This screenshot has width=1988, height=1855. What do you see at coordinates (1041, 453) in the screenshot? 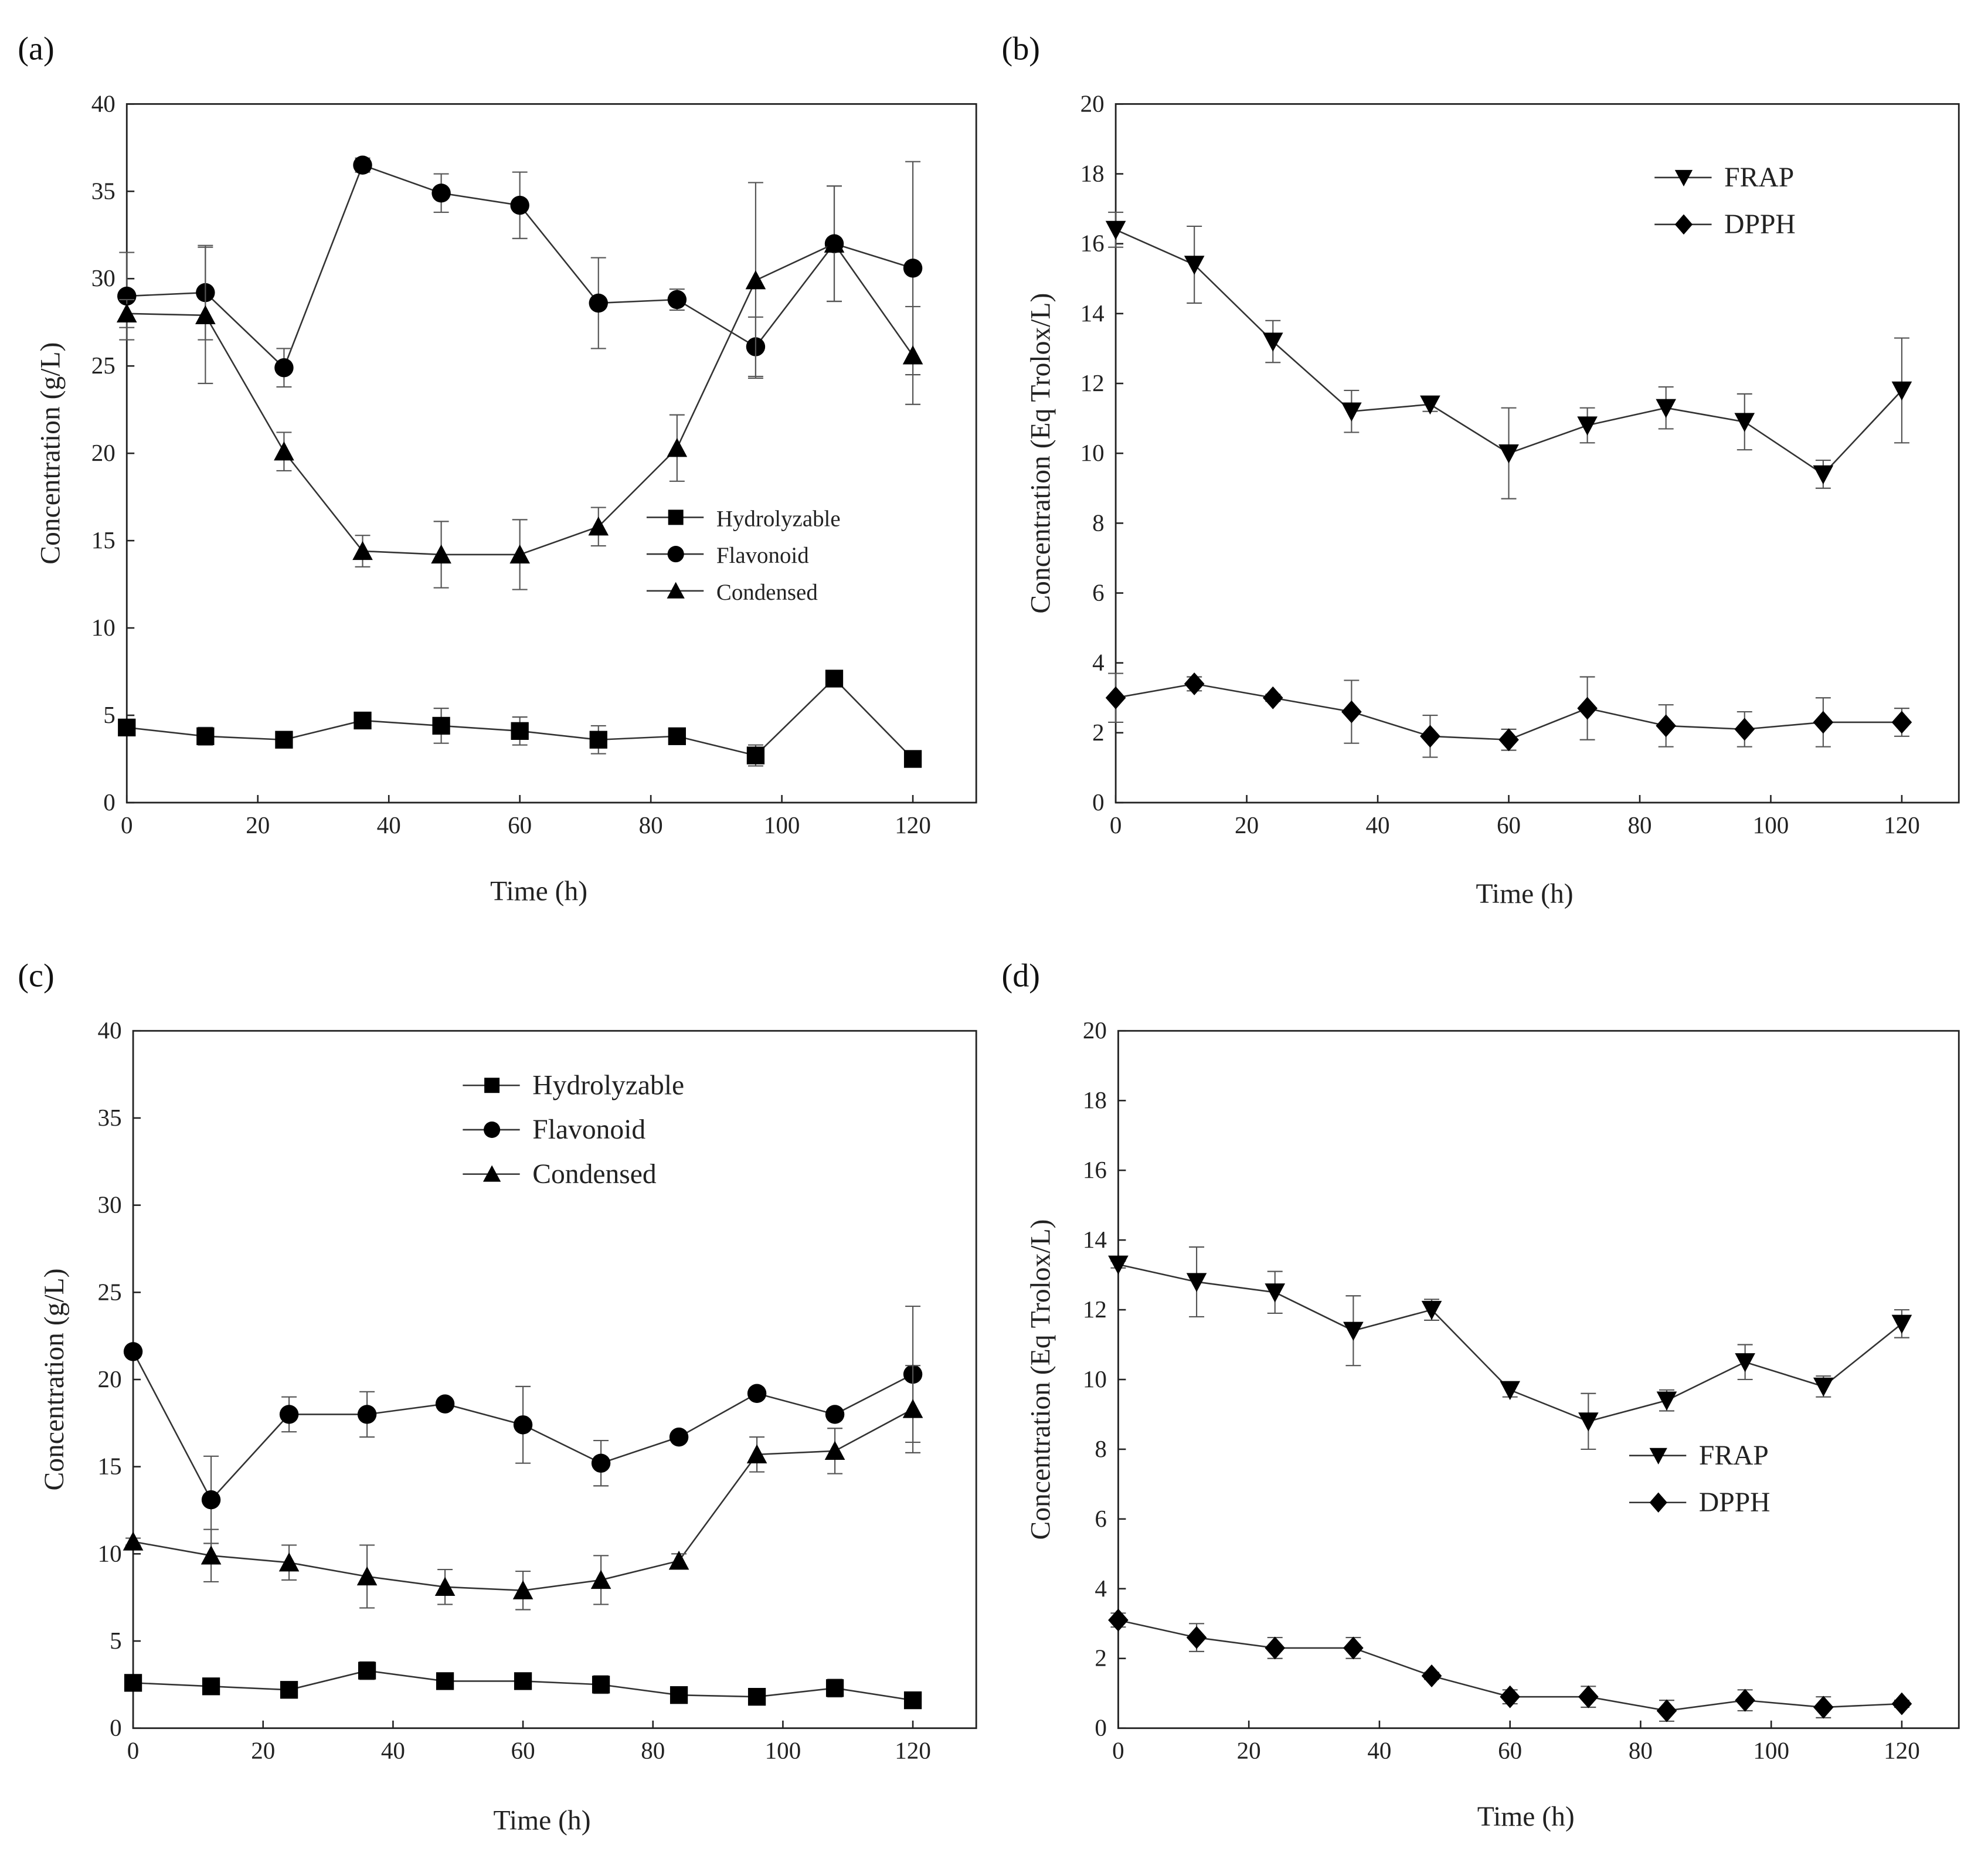
I see `y-axis-label: Concentration (Eq Trolox/L)` at bounding box center [1041, 453].